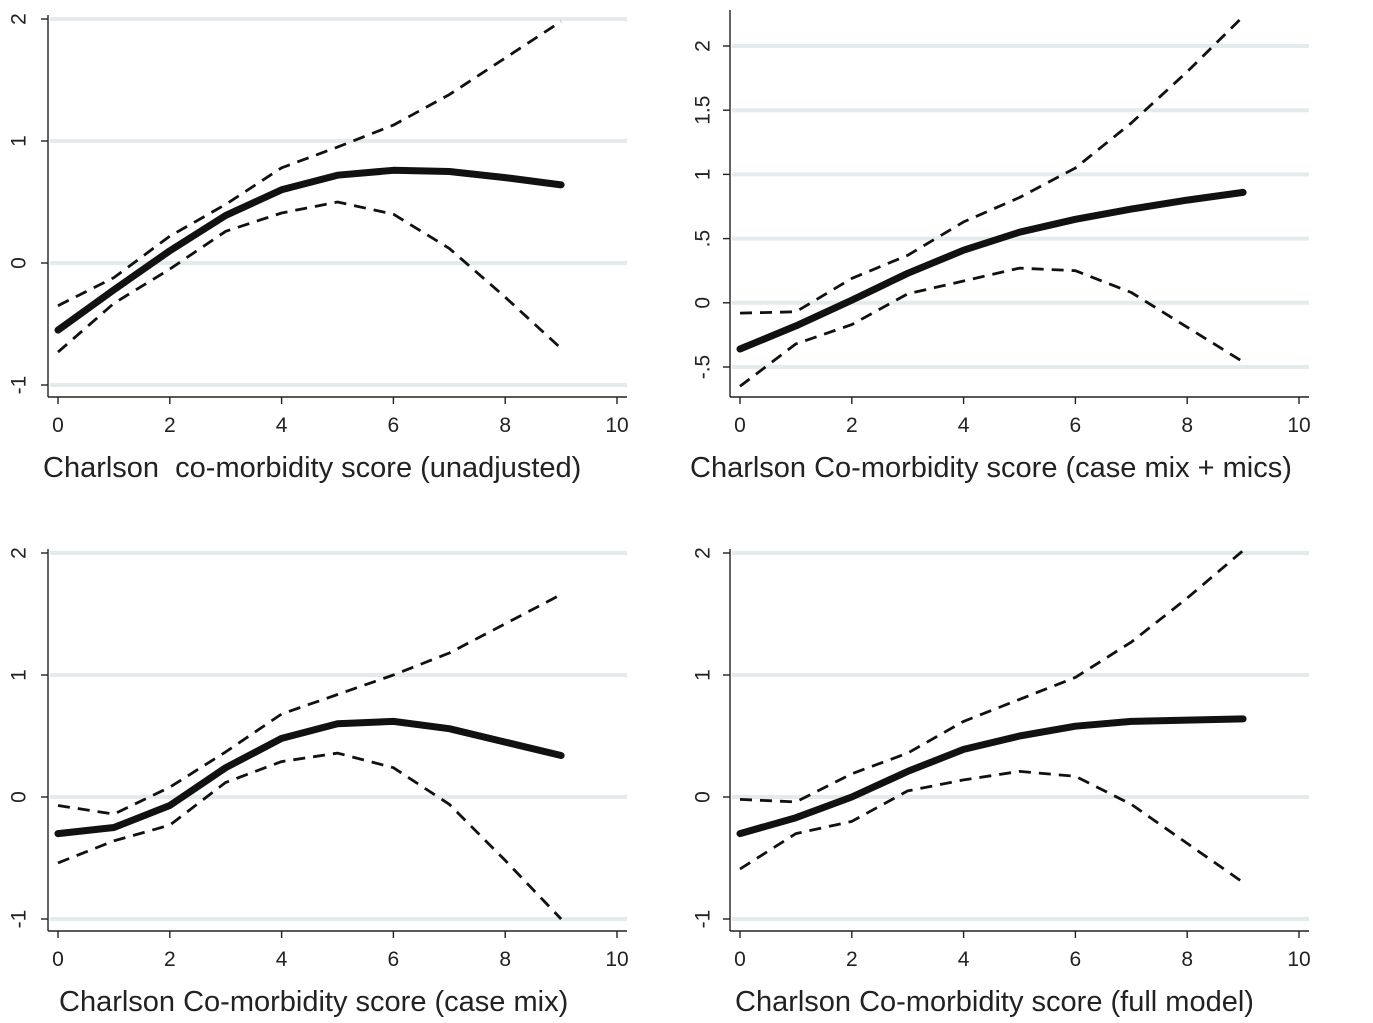  I want to click on y-tick-label-4: 1.5, so click(702, 110).